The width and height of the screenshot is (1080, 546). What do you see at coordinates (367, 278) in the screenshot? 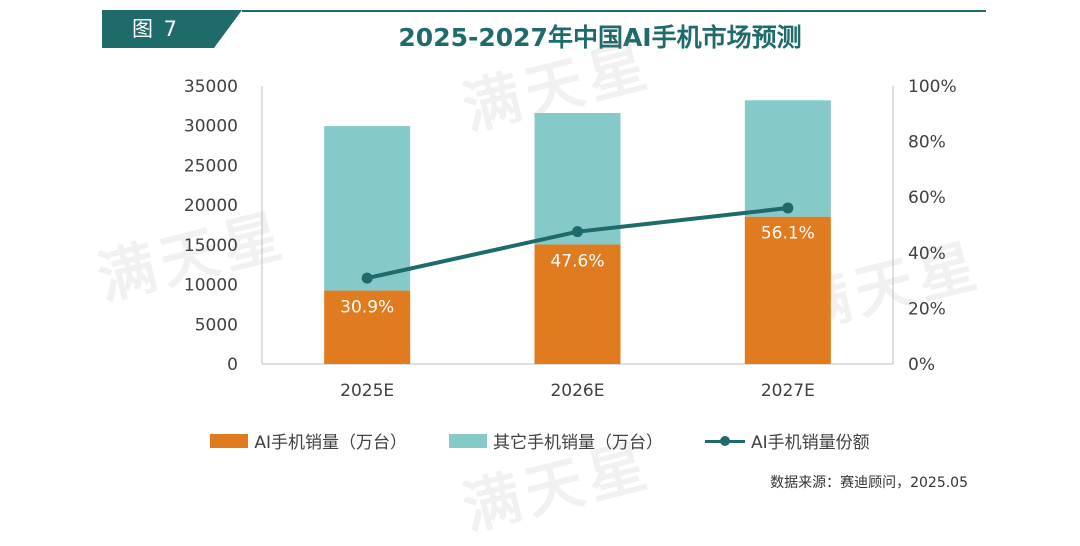
I see `share-point-2025E` at bounding box center [367, 278].